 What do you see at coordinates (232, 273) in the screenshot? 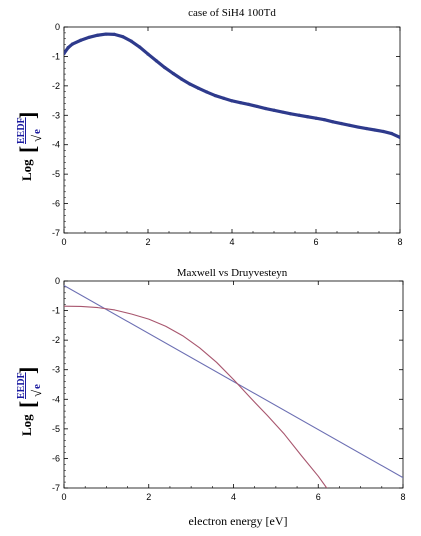
I see `chart-title: Maxwell vs Druyvesteyn` at bounding box center [232, 273].